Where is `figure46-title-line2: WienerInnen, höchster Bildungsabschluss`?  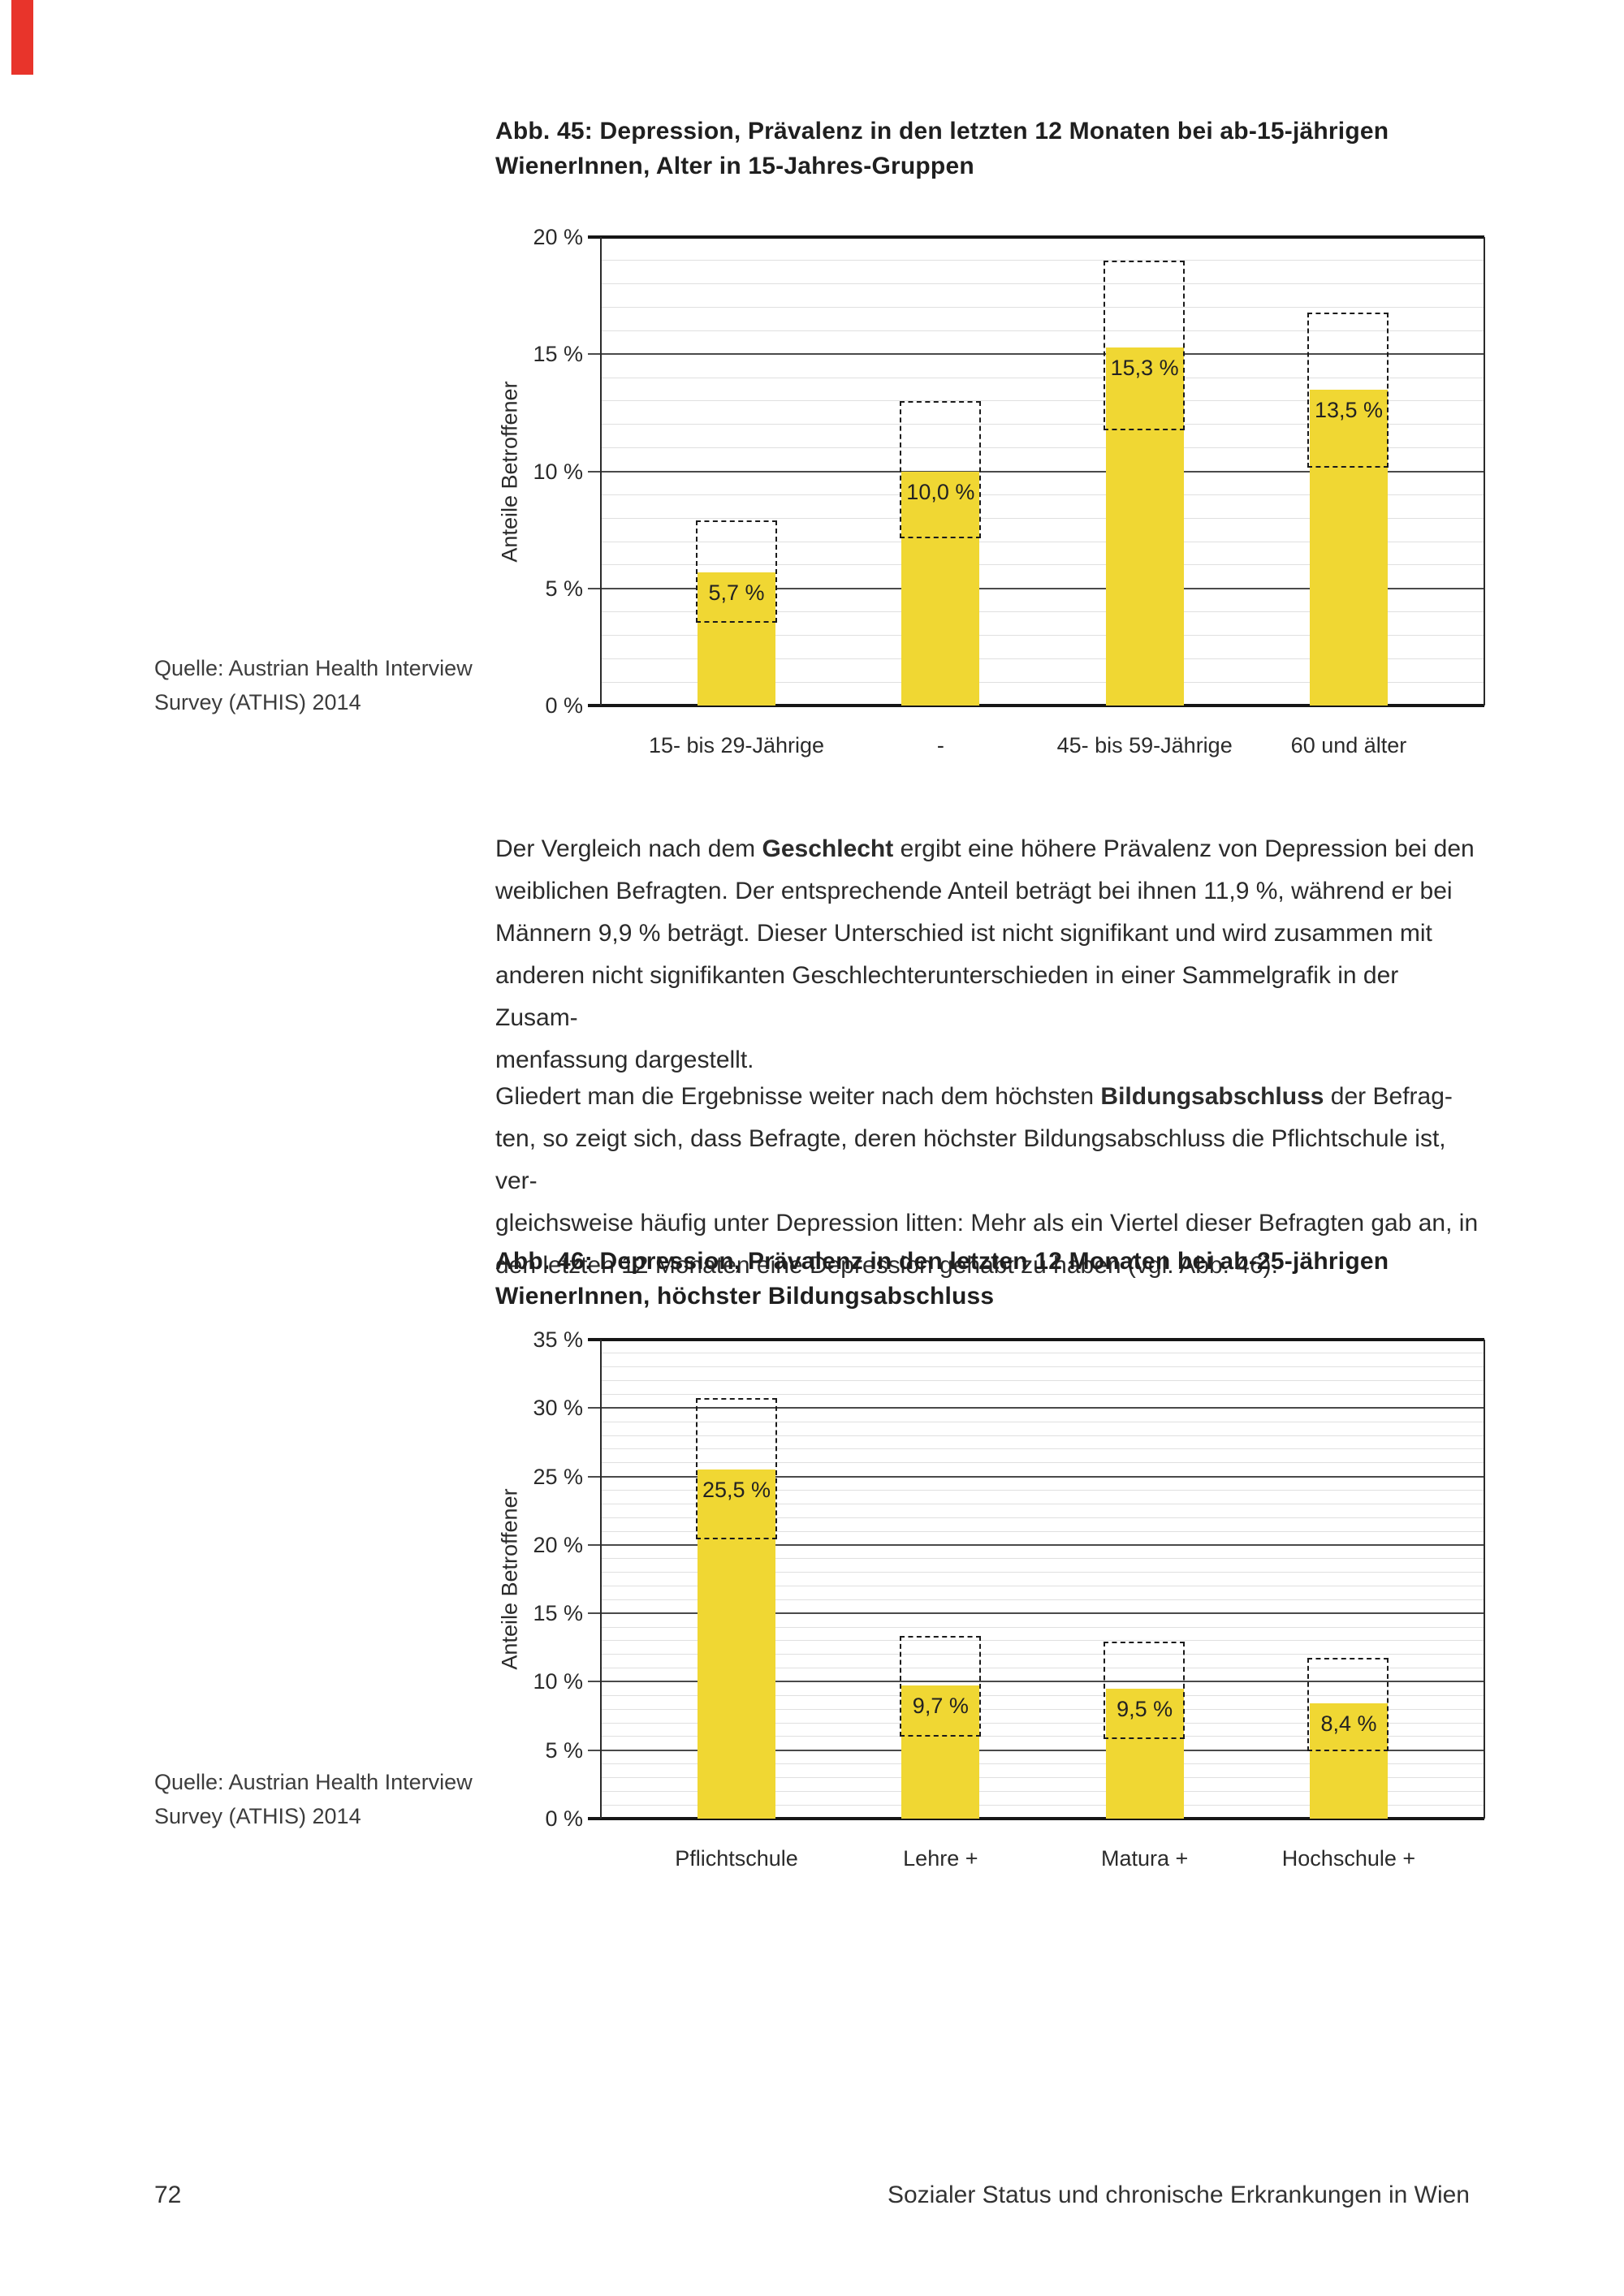 figure46-title-line2: WienerInnen, höchster Bildungsabschluss is located at coordinates (745, 1297).